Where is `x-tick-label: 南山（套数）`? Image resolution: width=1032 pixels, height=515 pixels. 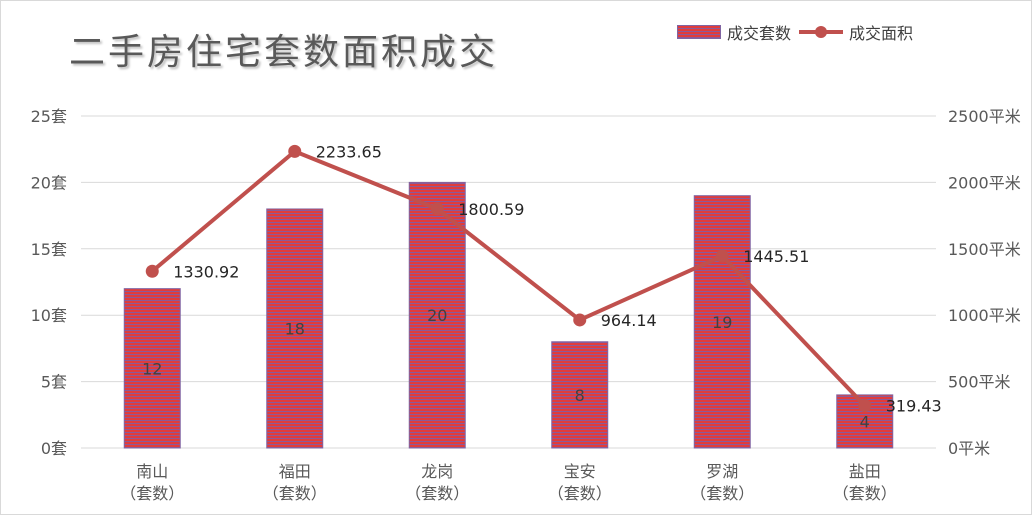 x-tick-label: 南山（套数） is located at coordinates (152, 482).